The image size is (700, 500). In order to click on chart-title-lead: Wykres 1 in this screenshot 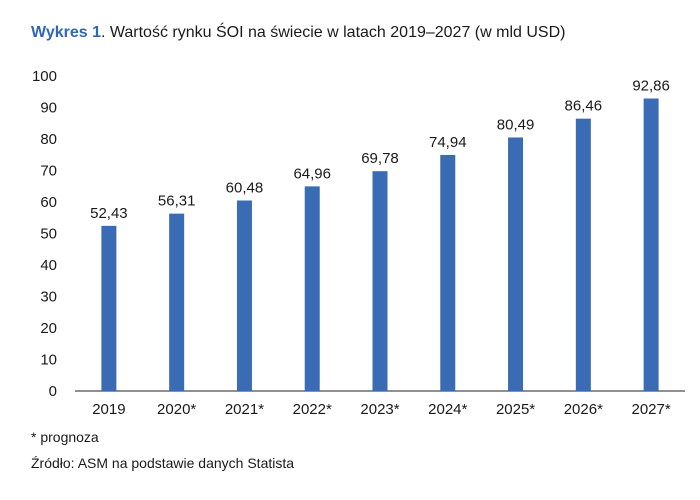, I will do `click(66, 32)`.